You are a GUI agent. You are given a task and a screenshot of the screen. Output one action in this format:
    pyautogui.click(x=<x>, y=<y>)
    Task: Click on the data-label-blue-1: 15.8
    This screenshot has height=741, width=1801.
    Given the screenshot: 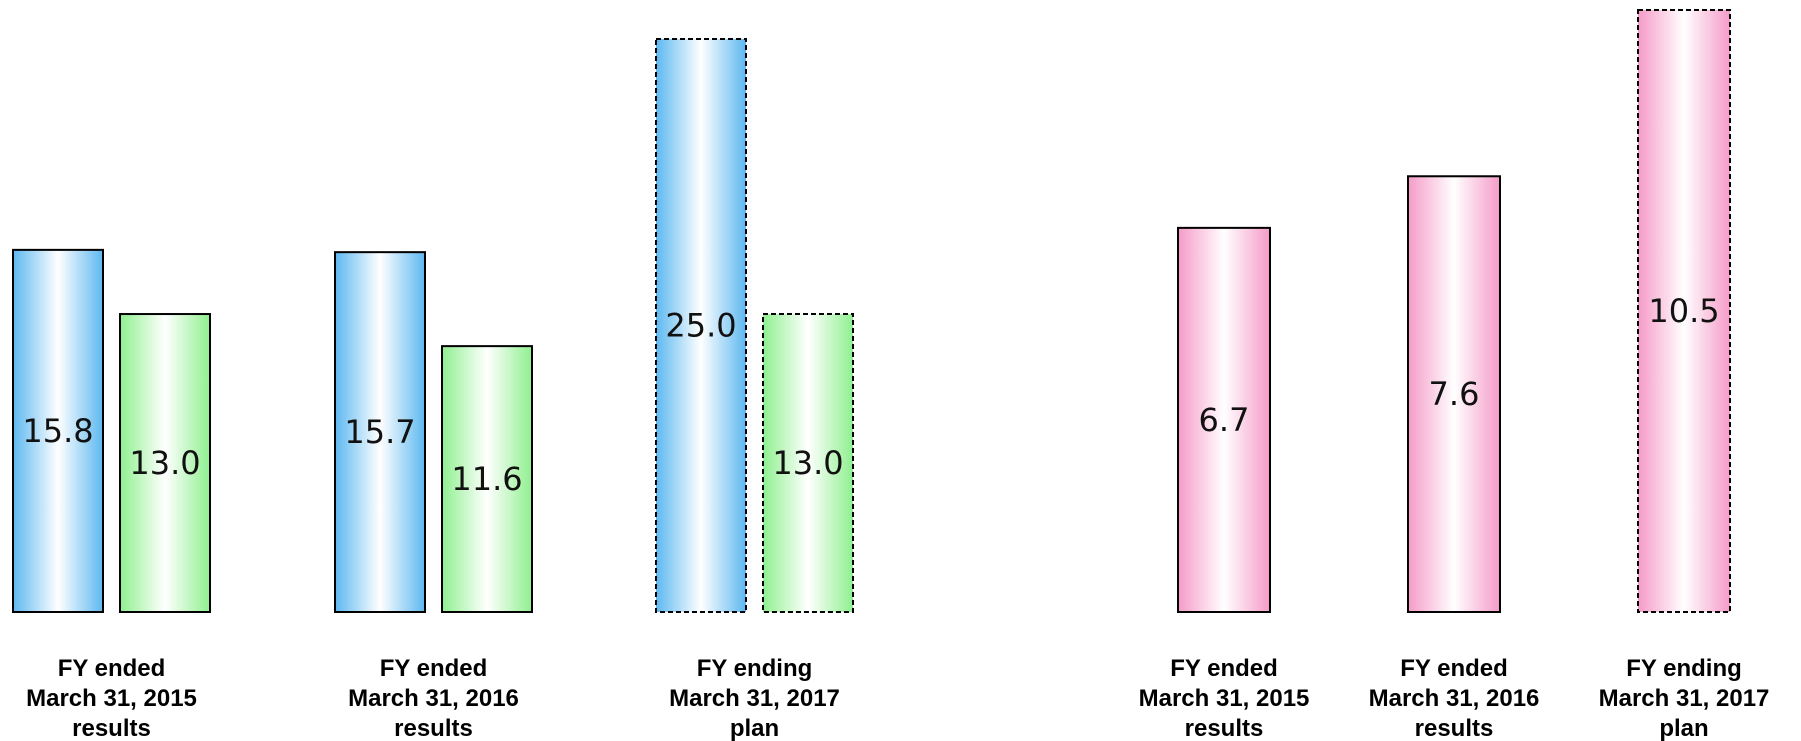 What is the action you would take?
    pyautogui.click(x=57, y=431)
    